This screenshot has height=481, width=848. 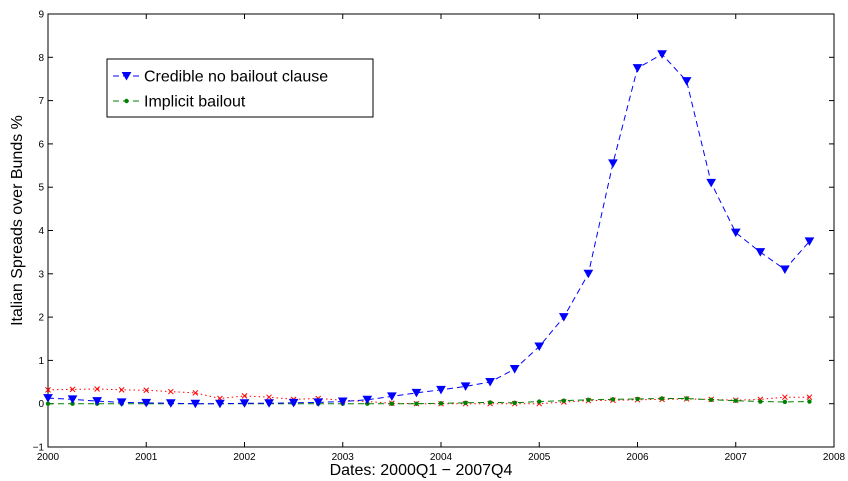 I want to click on y-tick-label: 6, so click(x=41, y=144).